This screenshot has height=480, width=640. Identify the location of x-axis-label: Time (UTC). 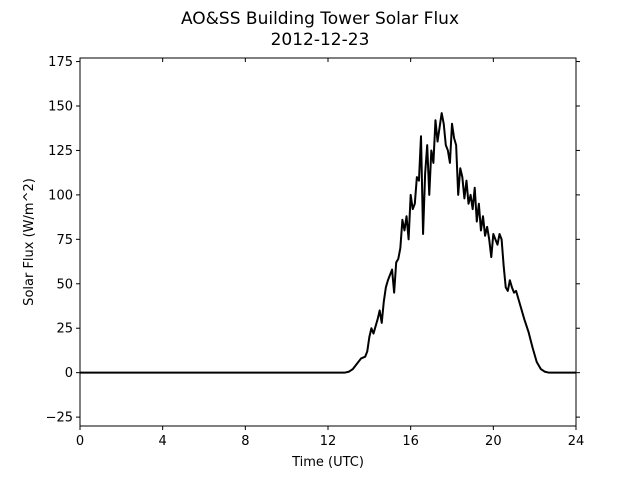
(327, 462).